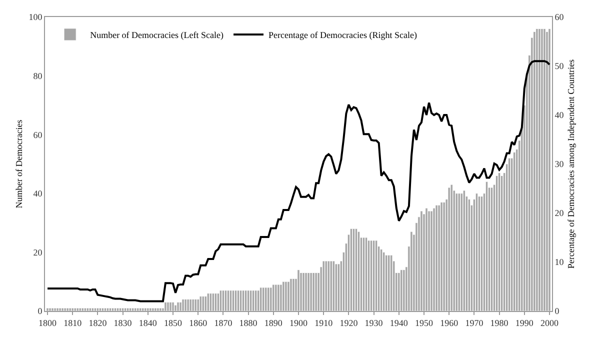 Image resolution: width=600 pixels, height=340 pixels. I want to click on legend-label: Percentage of Democracies (Right Scale), so click(342, 35).